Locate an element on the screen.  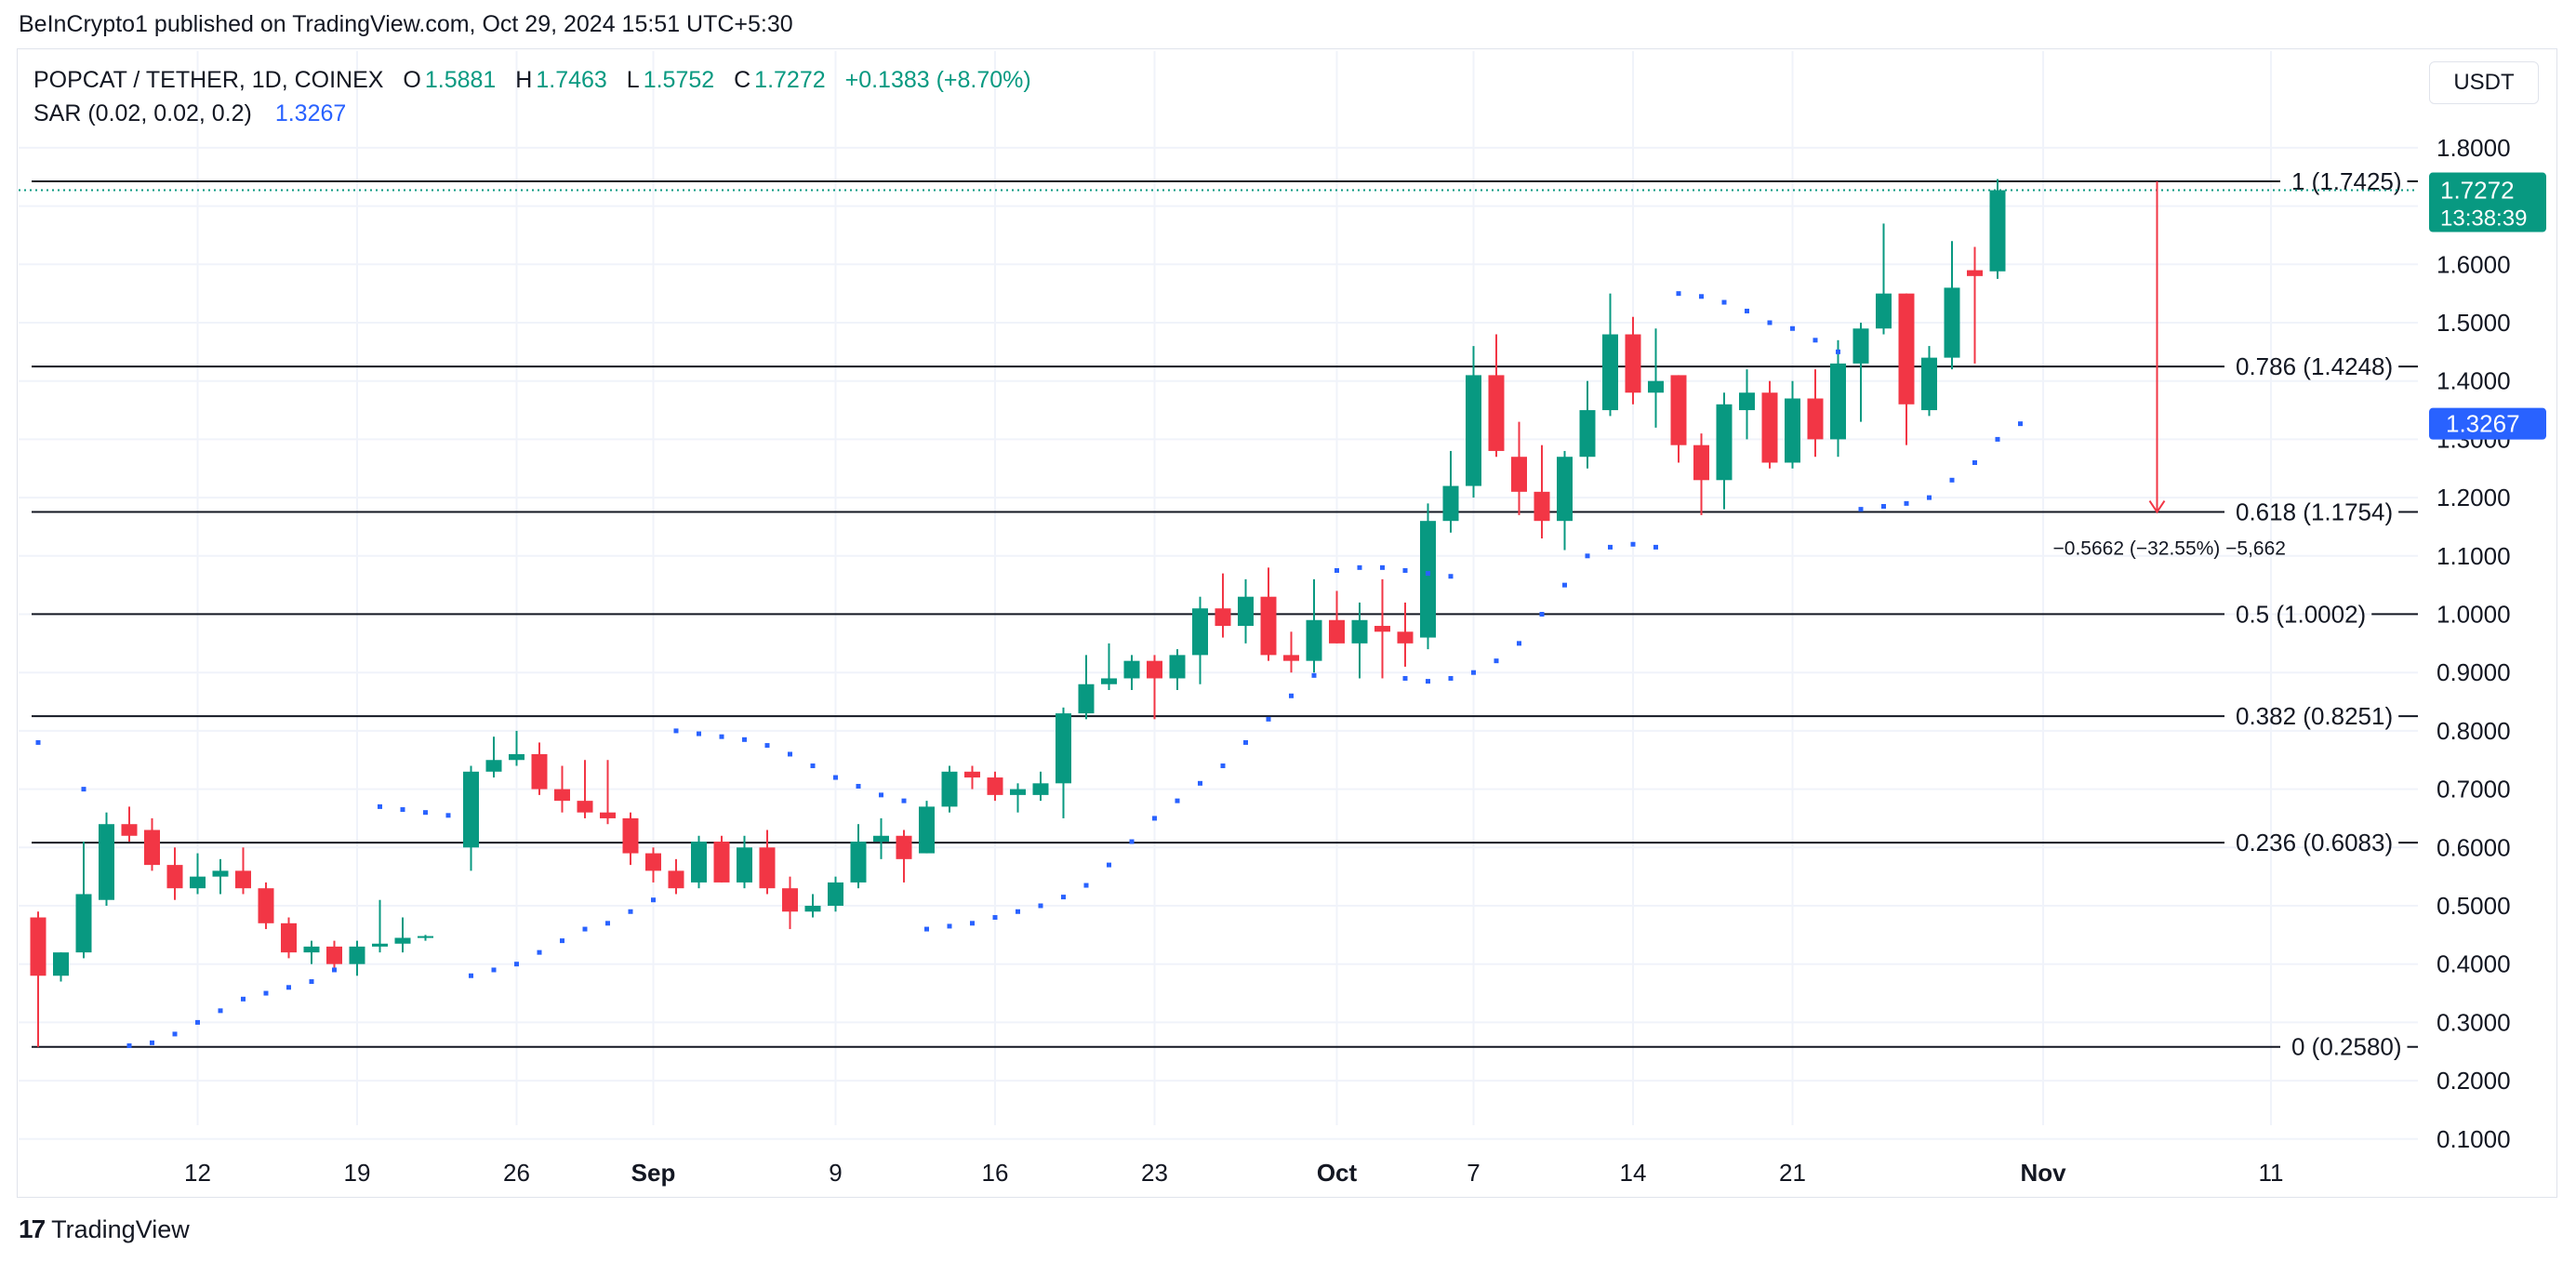
symbol-title: POPCAT / TETHER, 1D, COINEX is located at coordinates (208, 80).